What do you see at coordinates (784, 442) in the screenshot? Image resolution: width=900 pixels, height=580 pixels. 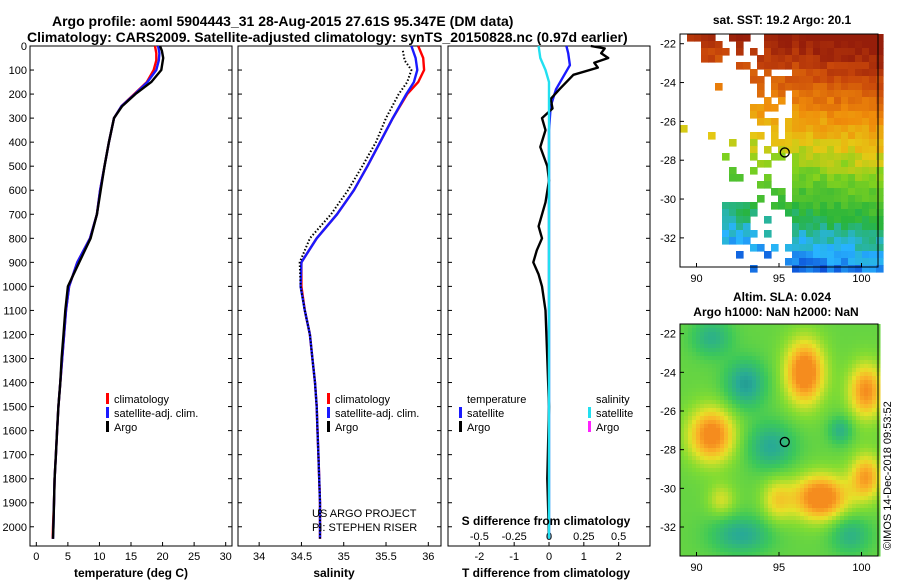 I see `argo-position-marker` at bounding box center [784, 442].